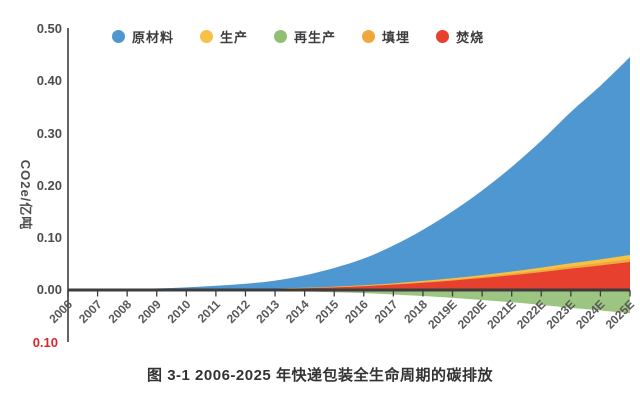 The height and width of the screenshot is (400, 640). Describe the element at coordinates (49, 185) in the screenshot. I see `y-tick-020: 0.20` at that location.